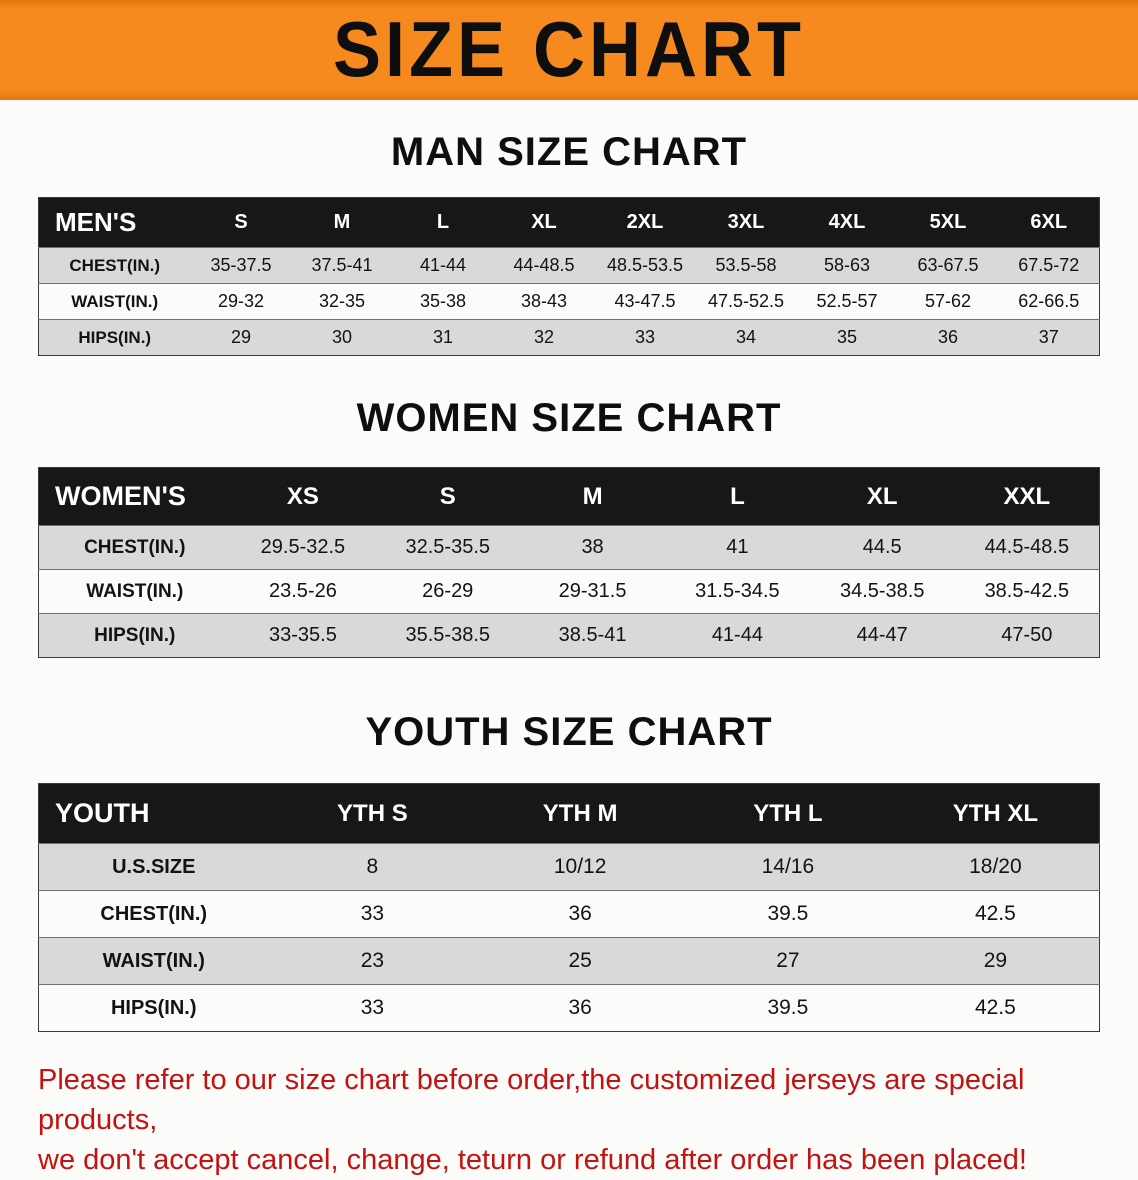 This screenshot has width=1138, height=1180. Describe the element at coordinates (303, 496) in the screenshot. I see `size-column-header: XS` at that location.